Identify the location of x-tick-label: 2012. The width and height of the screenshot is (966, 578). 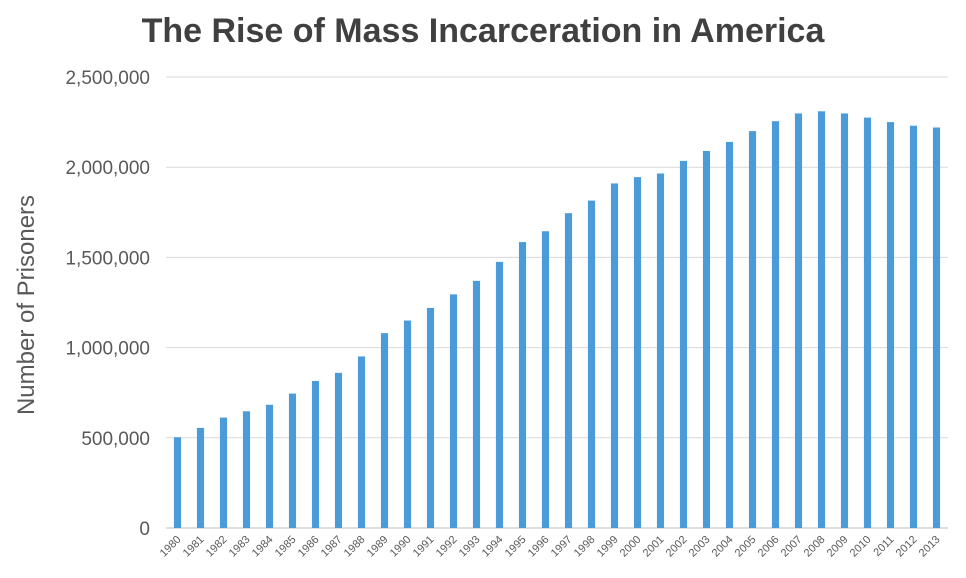
(907, 547).